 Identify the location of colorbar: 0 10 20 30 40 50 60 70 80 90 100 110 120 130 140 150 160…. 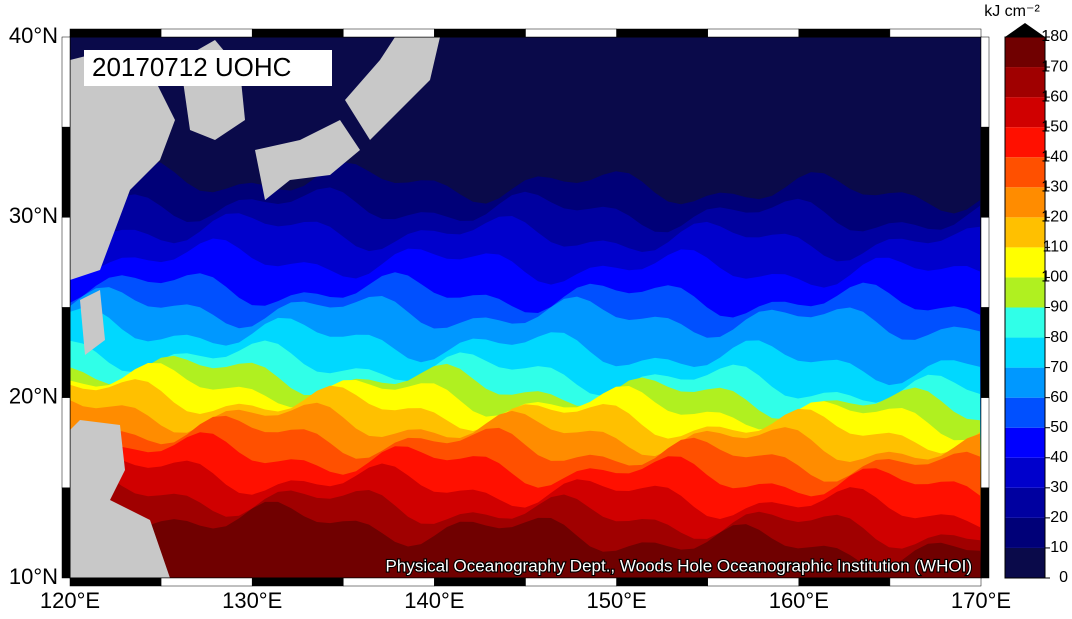
(1036, 304).